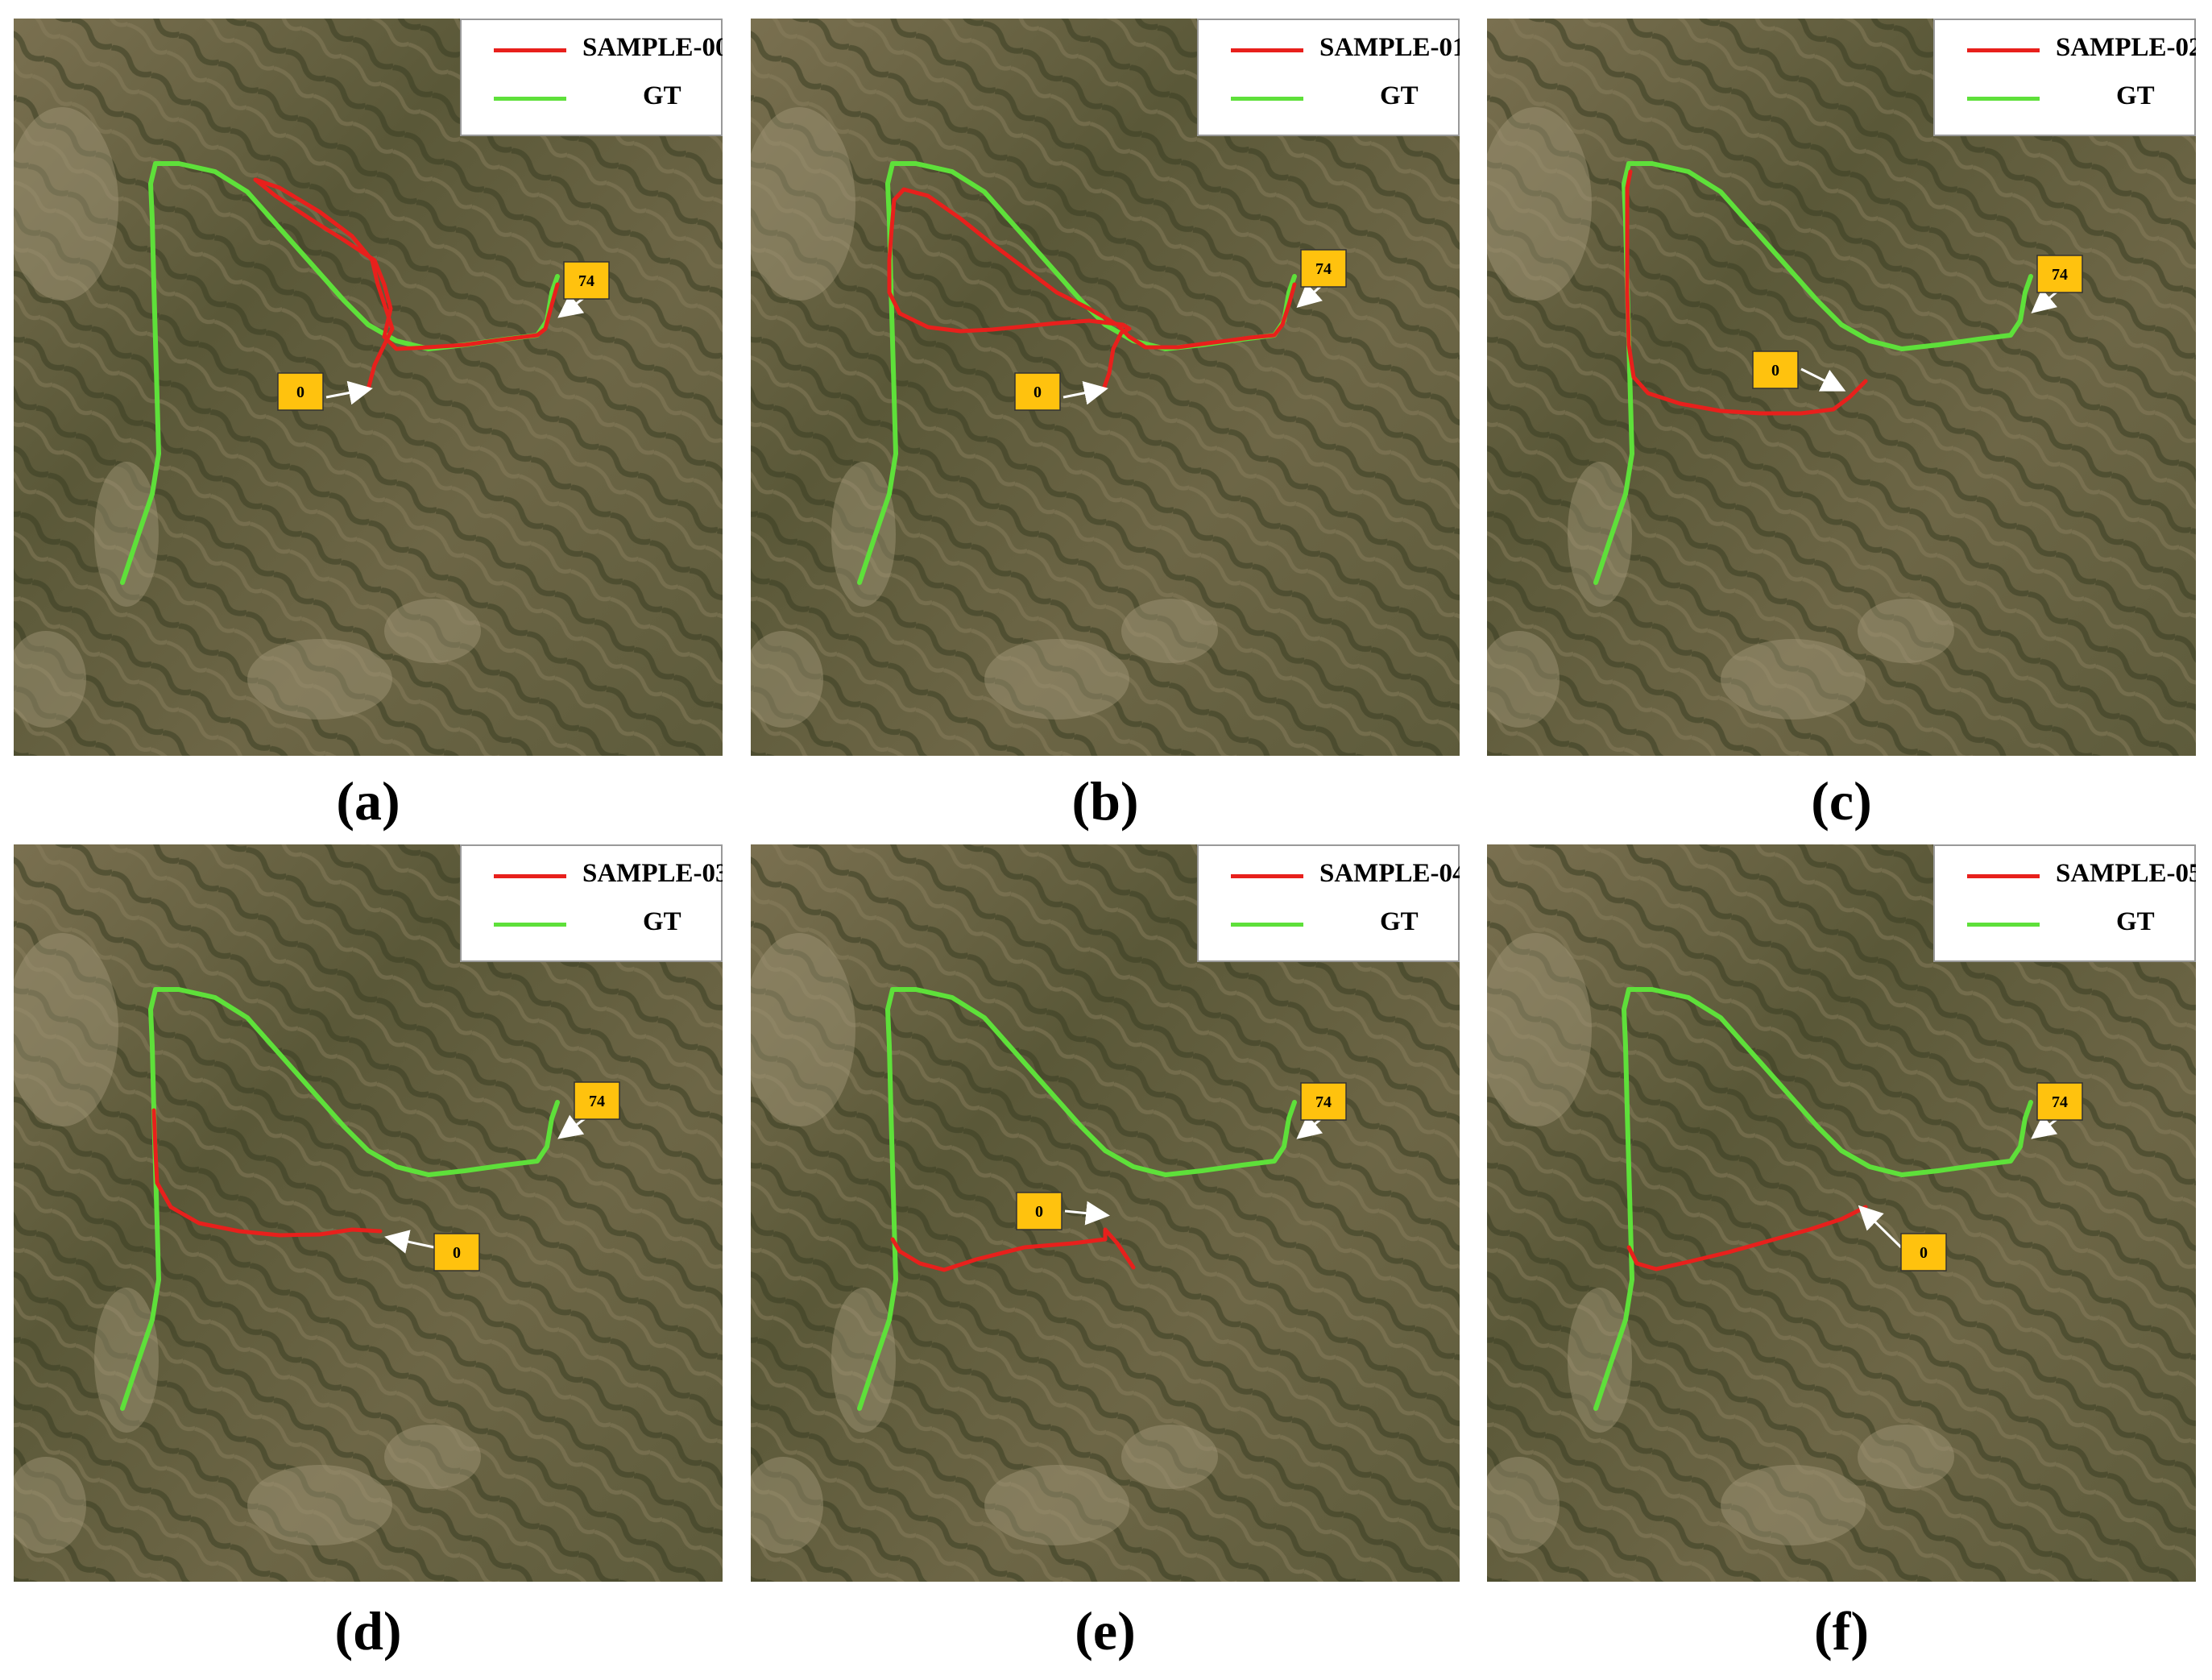 Image resolution: width=2212 pixels, height=1680 pixels. I want to click on legend-predicted-label: SAMPLE-05, so click(2126, 874).